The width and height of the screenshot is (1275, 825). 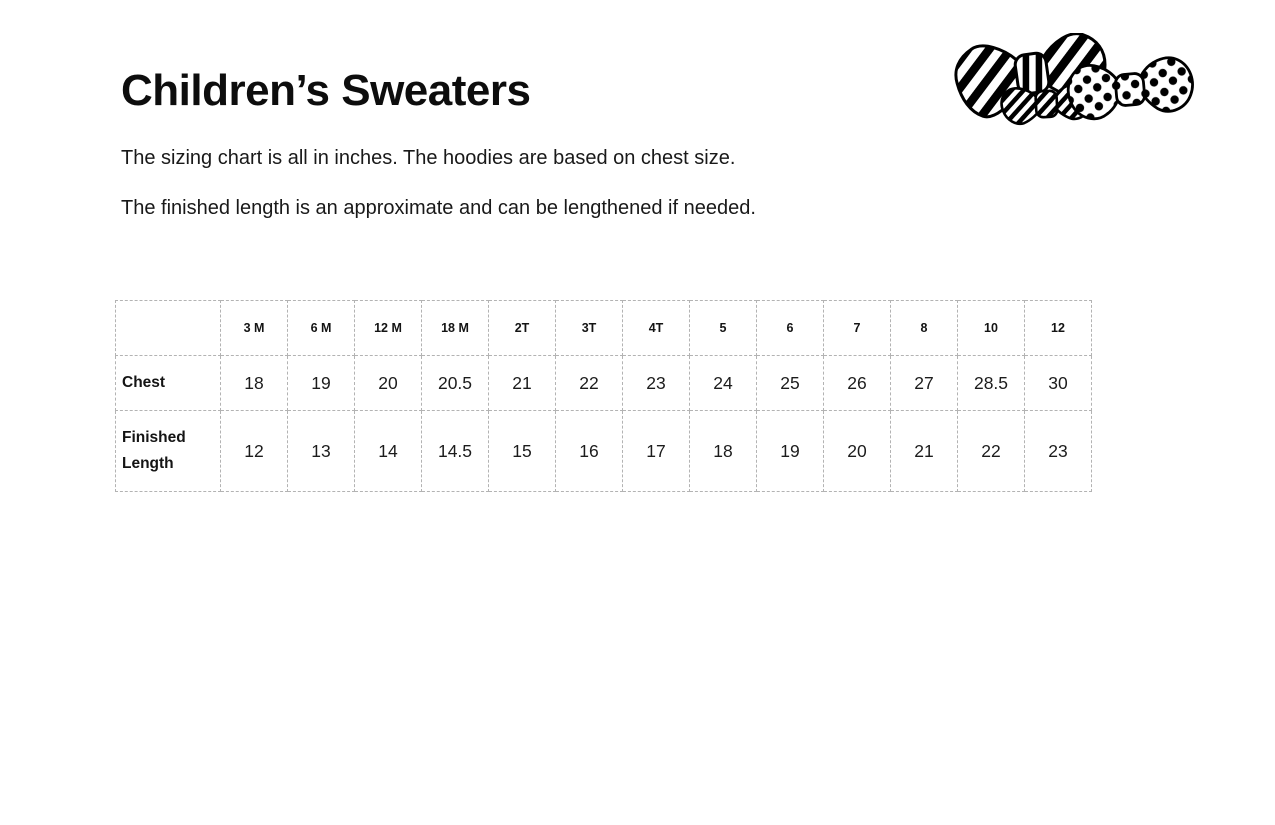 I want to click on size-column-header: 4T, so click(x=656, y=328).